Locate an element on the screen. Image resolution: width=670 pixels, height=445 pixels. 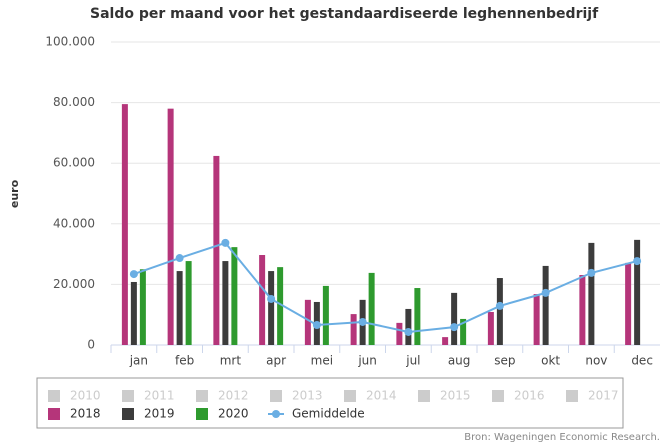
y-axis-label: euro is located at coordinates (14, 193).